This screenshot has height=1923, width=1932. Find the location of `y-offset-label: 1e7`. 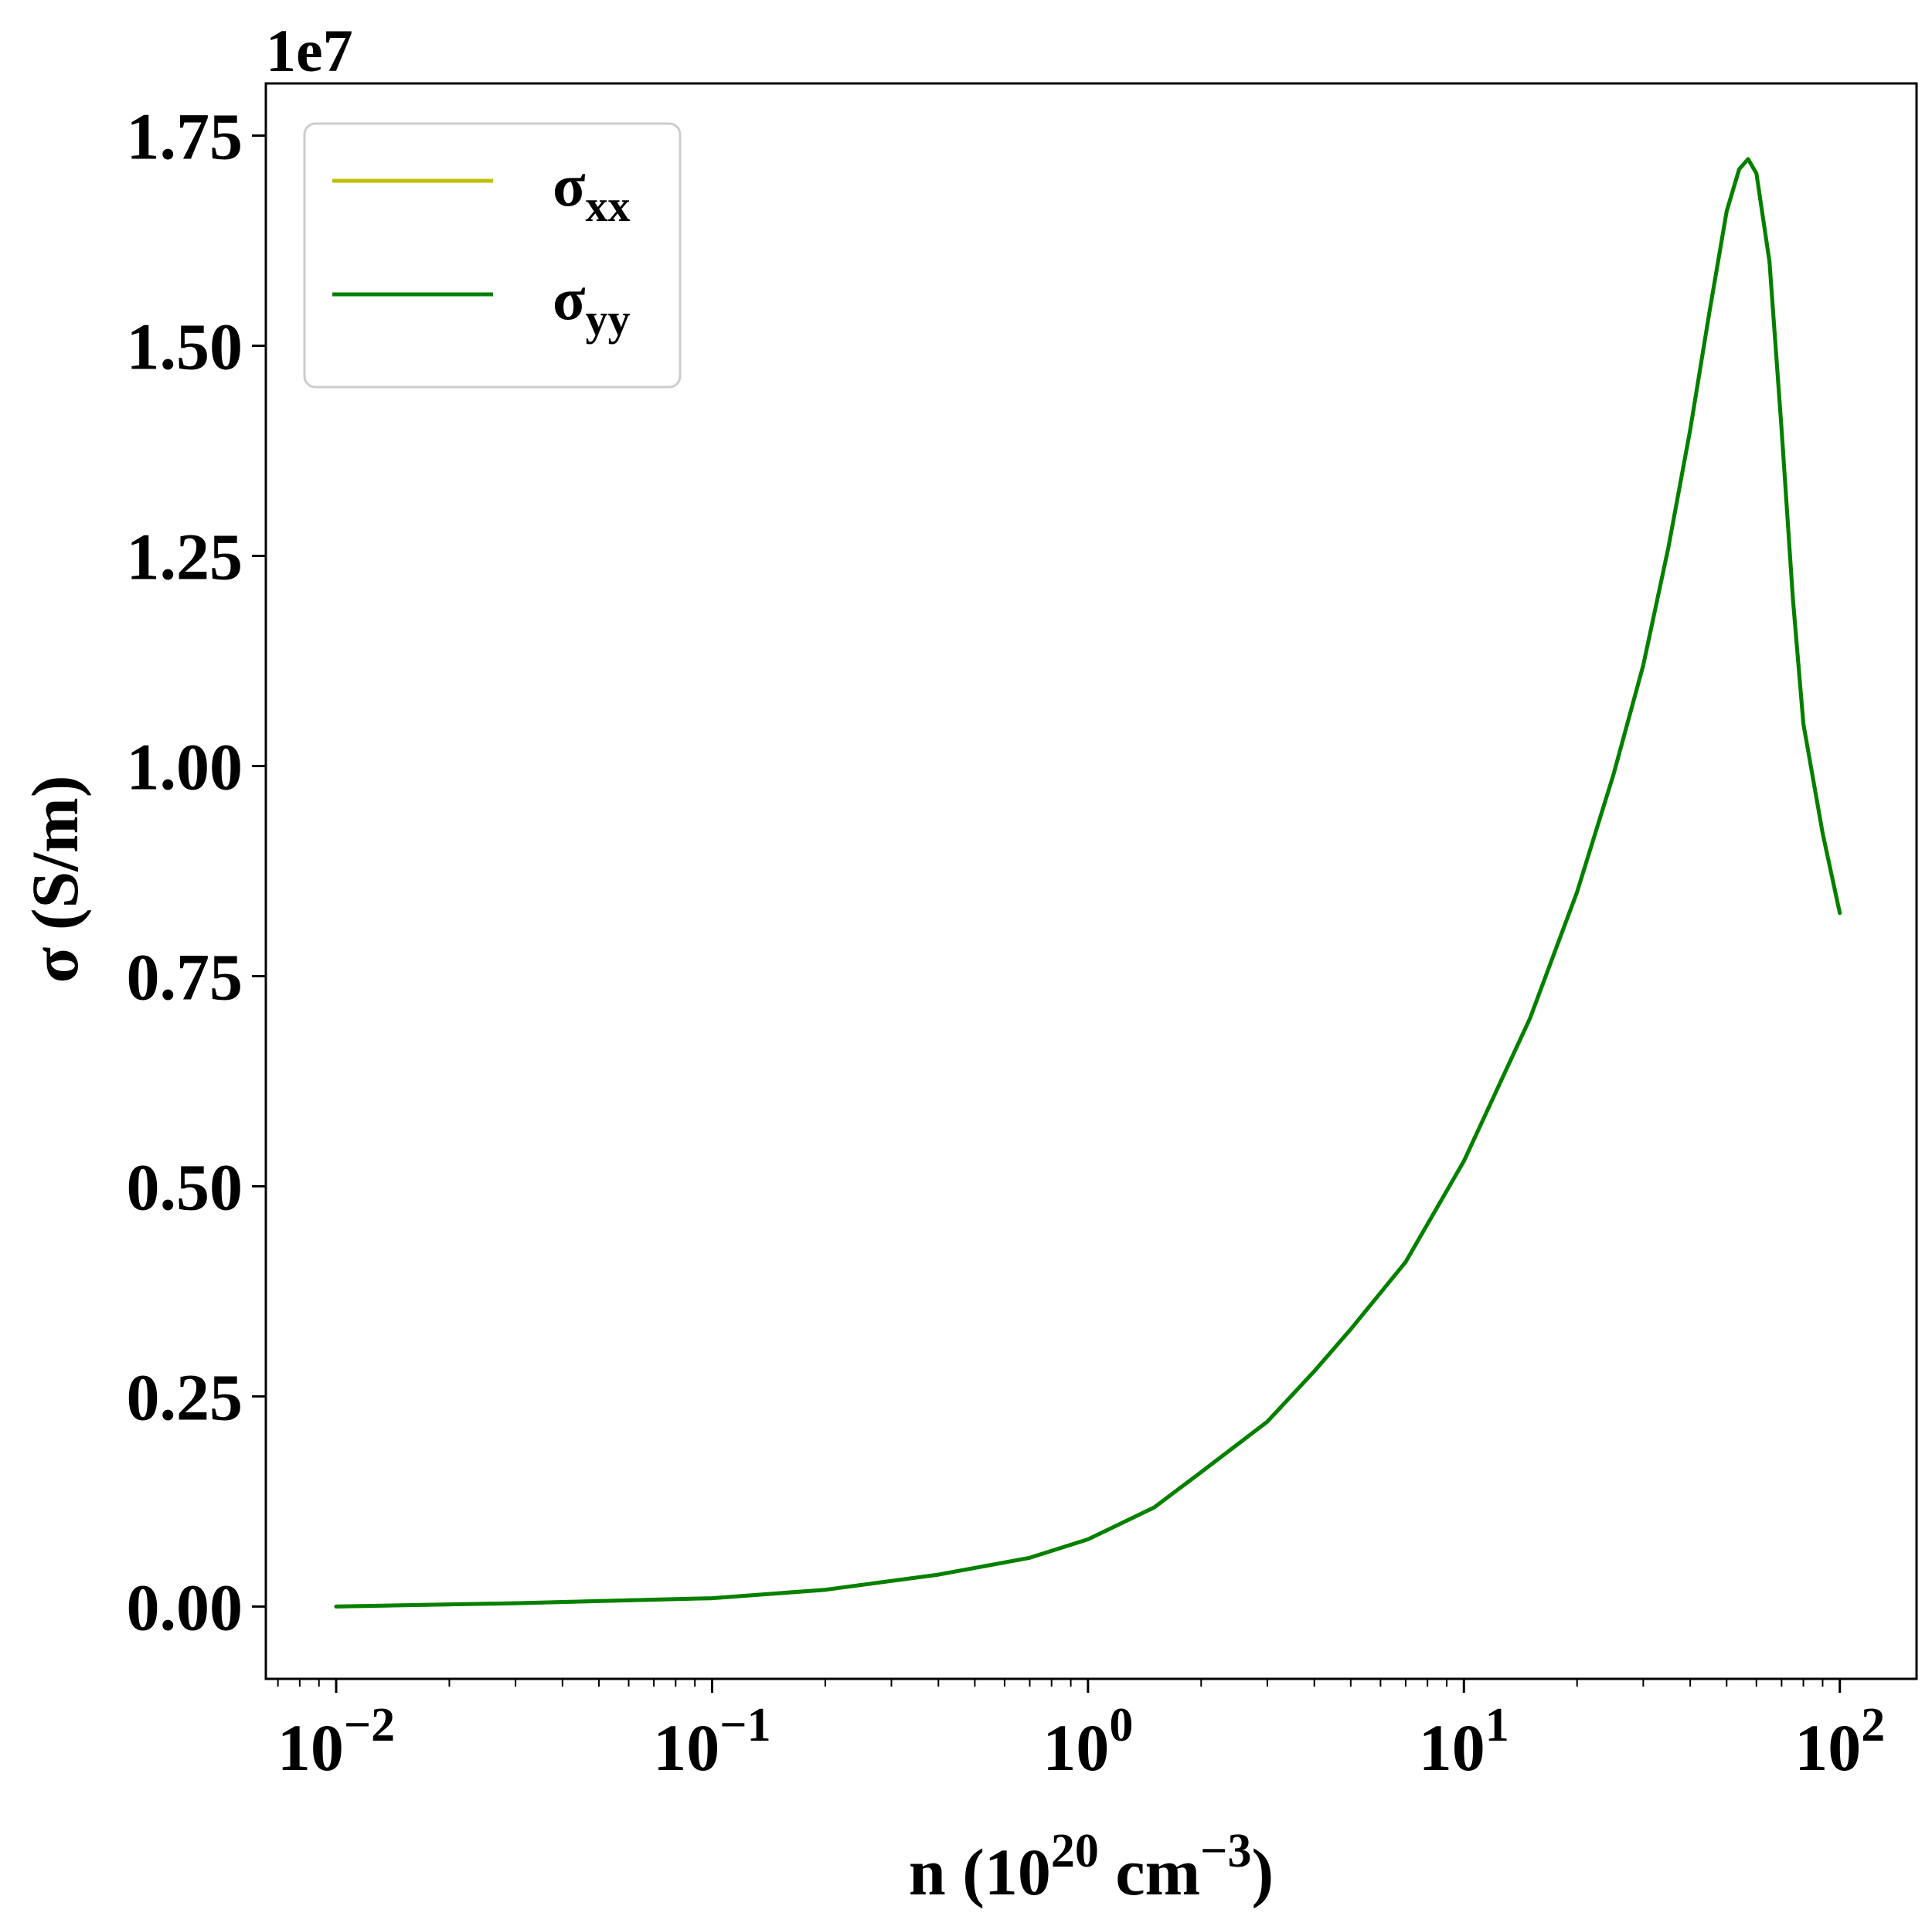

y-offset-label: 1e7 is located at coordinates (310, 50).